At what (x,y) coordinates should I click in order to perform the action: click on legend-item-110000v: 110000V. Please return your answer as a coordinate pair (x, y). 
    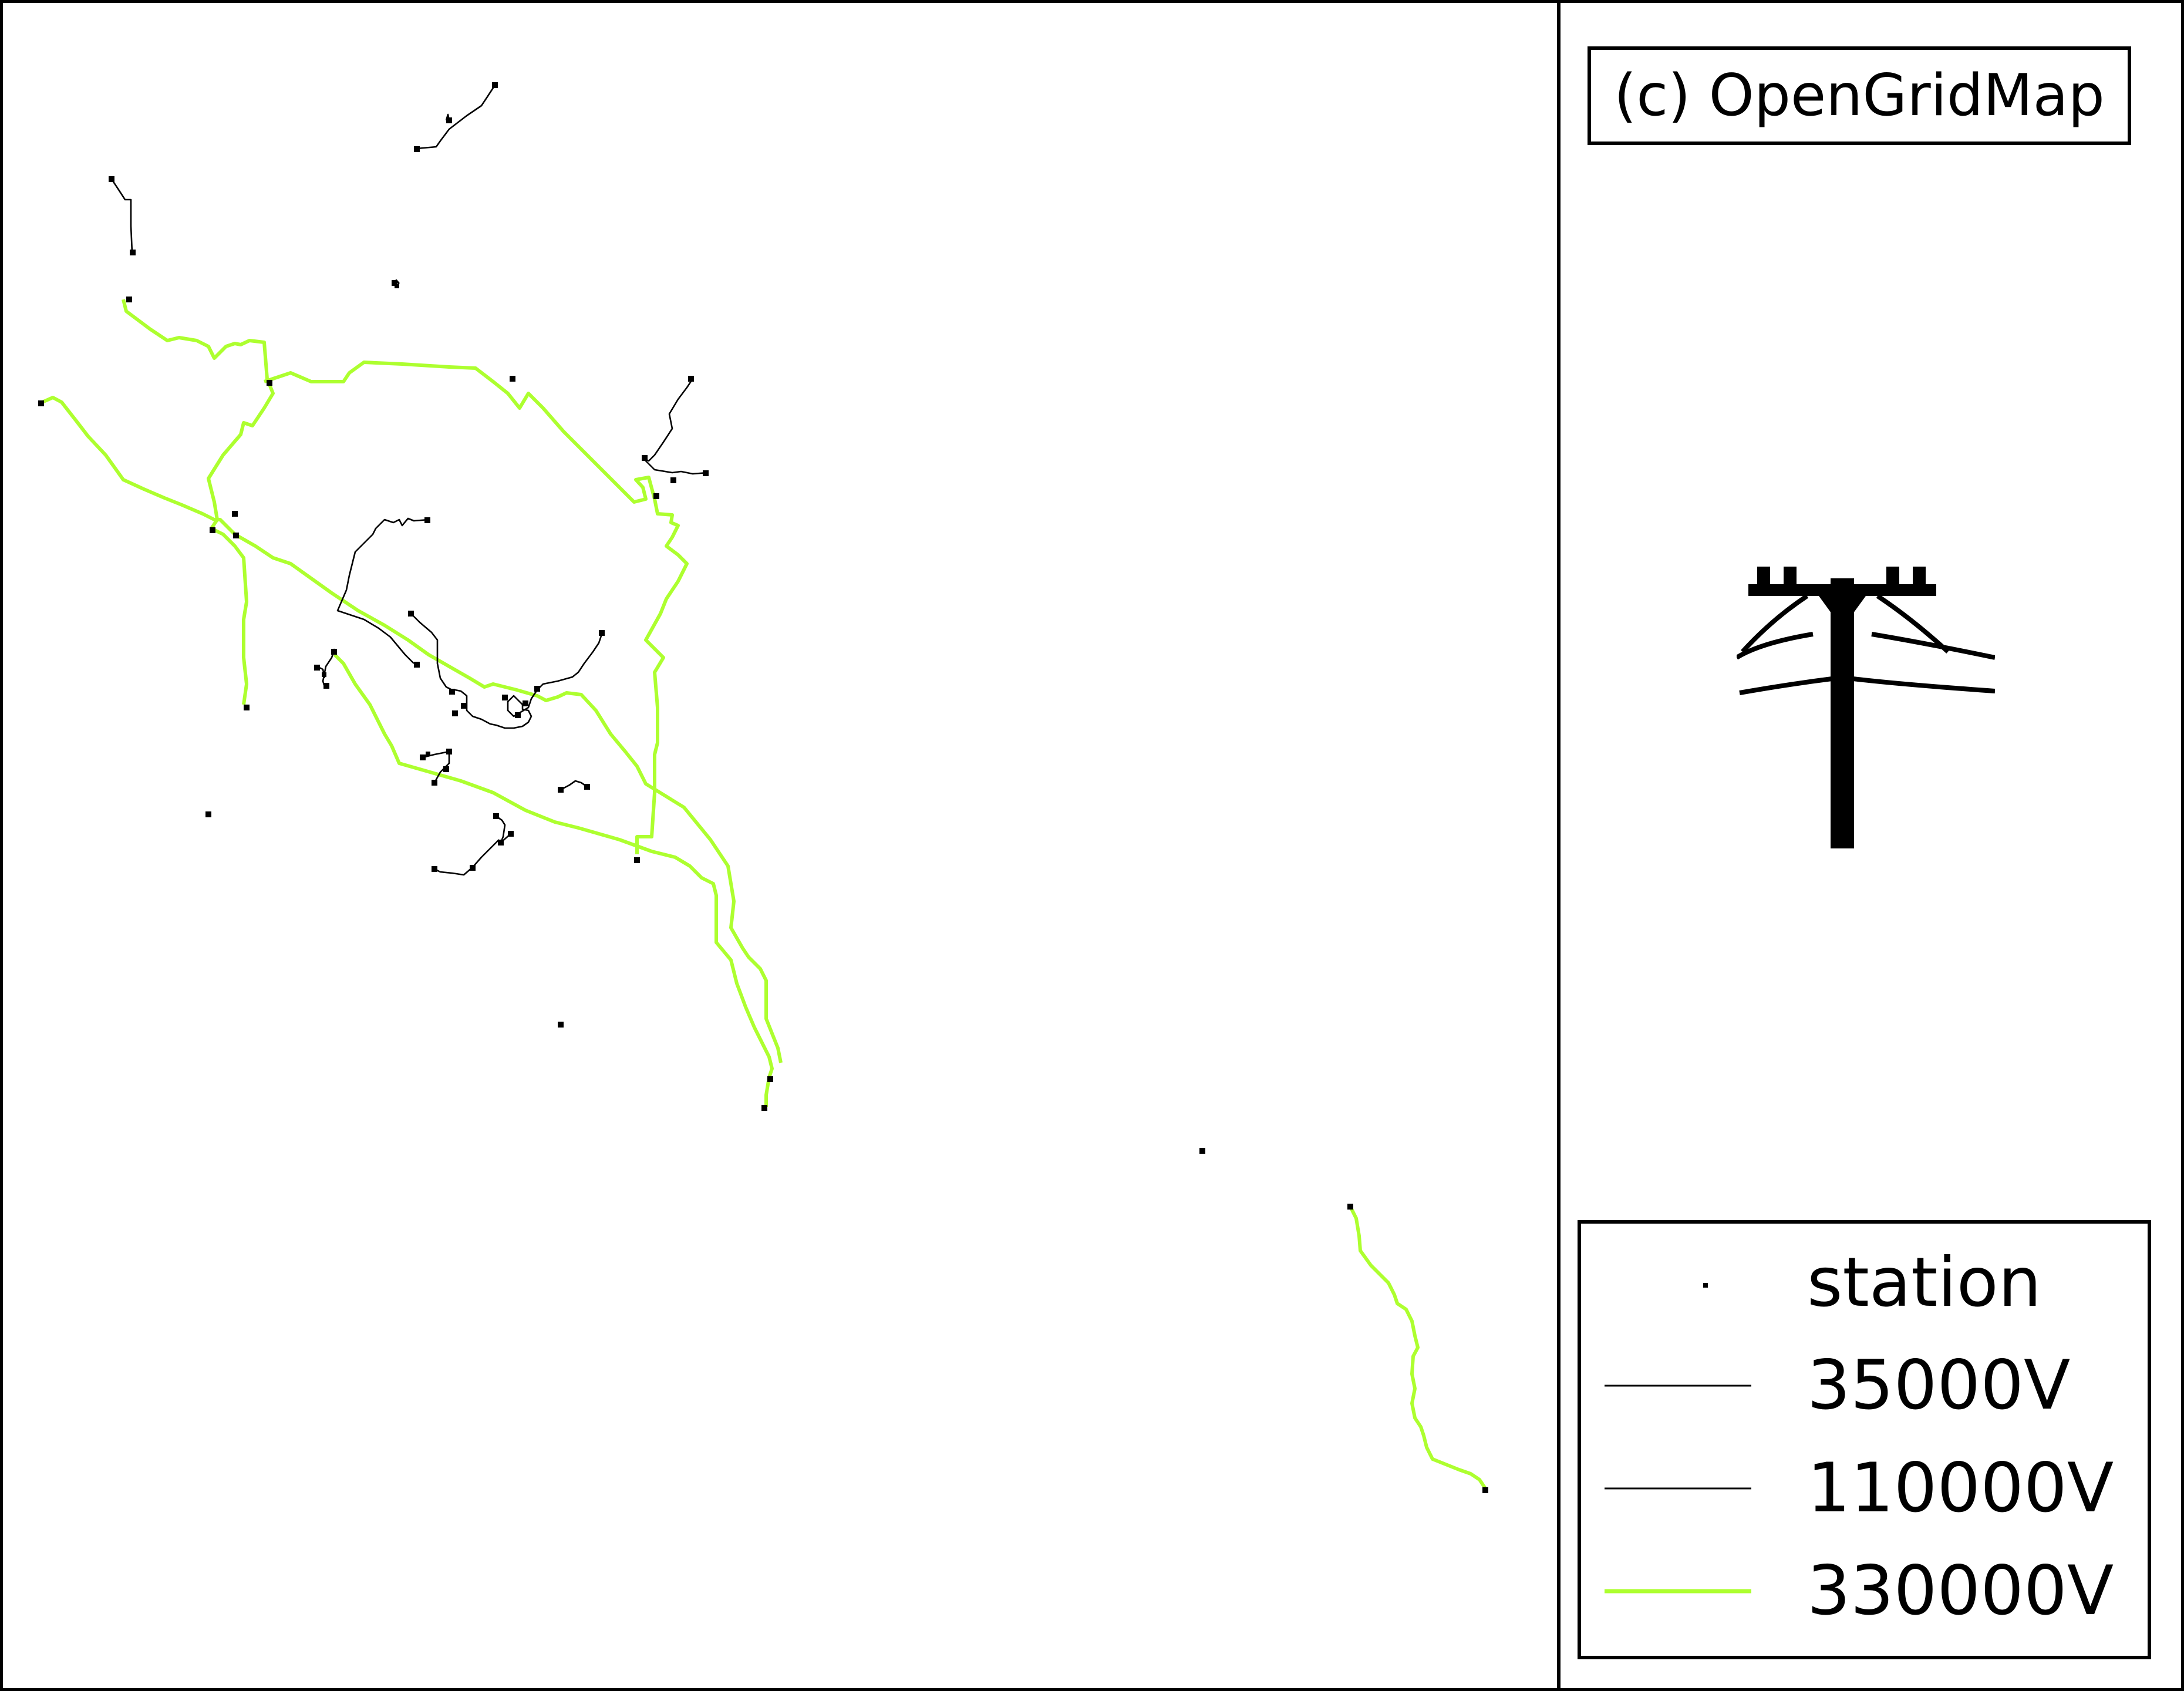
    Looking at the image, I should click on (1864, 1490).